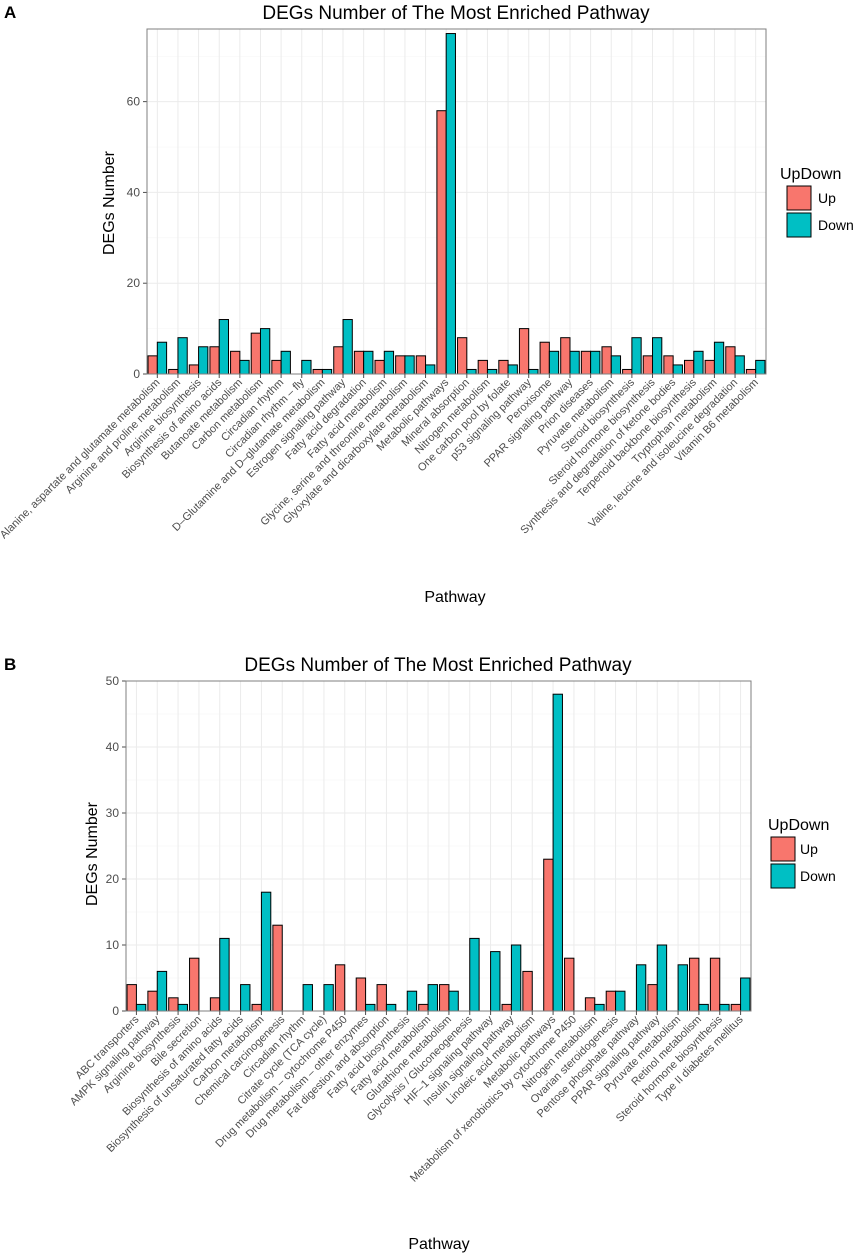 The image size is (858, 1259). Describe the element at coordinates (10, 664) in the screenshot. I see `panel-label-b: B` at that location.